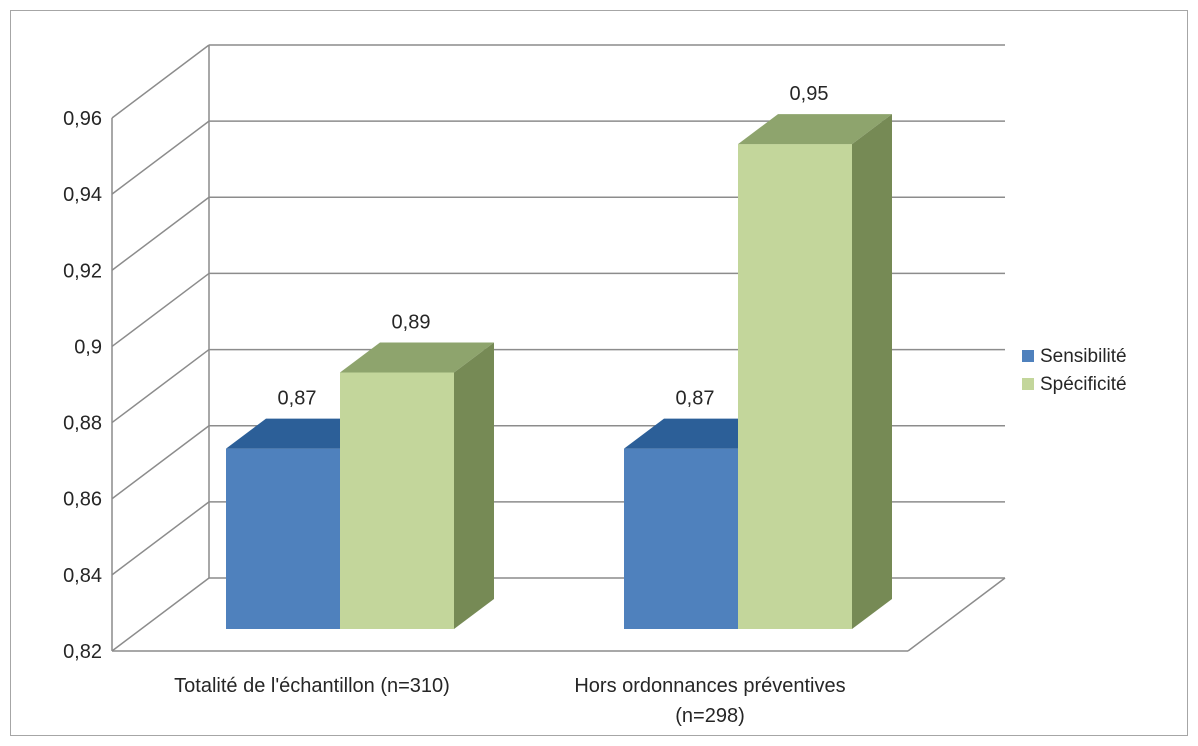 The image size is (1198, 746). I want to click on y-tick-label: 0,86, so click(82, 500).